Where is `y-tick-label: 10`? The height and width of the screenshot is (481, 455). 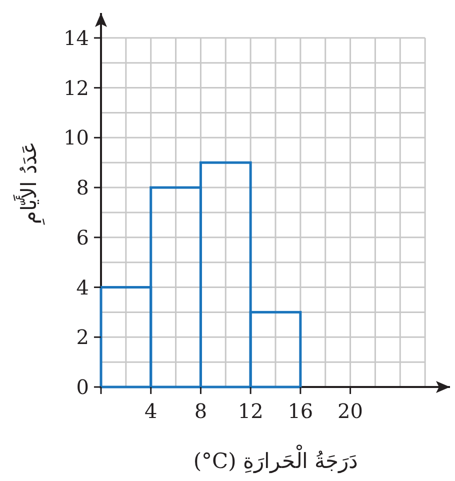 y-tick-label: 10 is located at coordinates (76, 138).